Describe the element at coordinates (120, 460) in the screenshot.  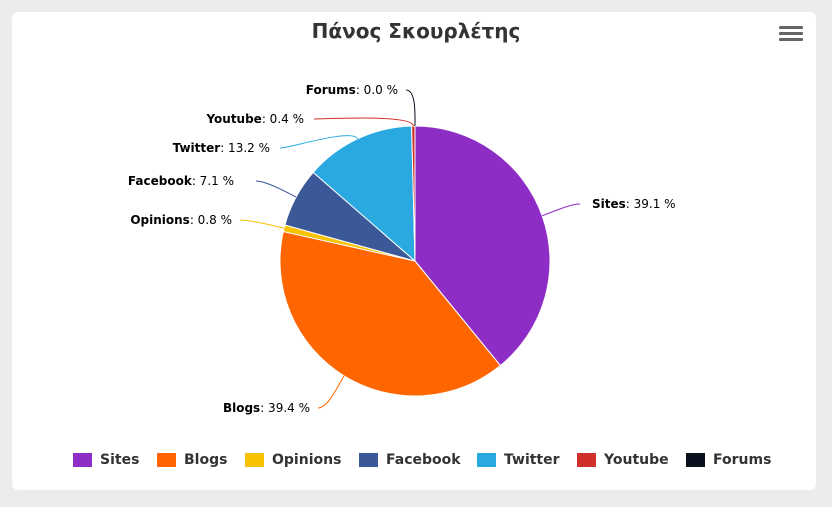
I see `legend-label-sites: Sites` at that location.